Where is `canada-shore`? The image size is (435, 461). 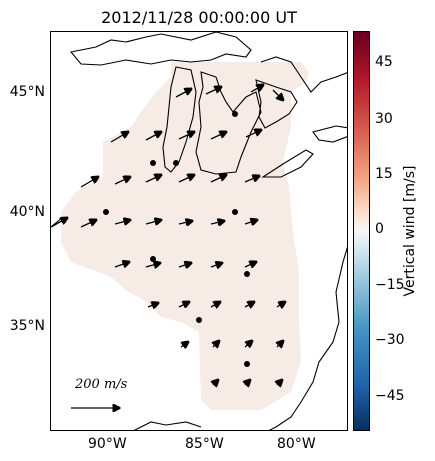 canada-shore is located at coordinates (303, 74).